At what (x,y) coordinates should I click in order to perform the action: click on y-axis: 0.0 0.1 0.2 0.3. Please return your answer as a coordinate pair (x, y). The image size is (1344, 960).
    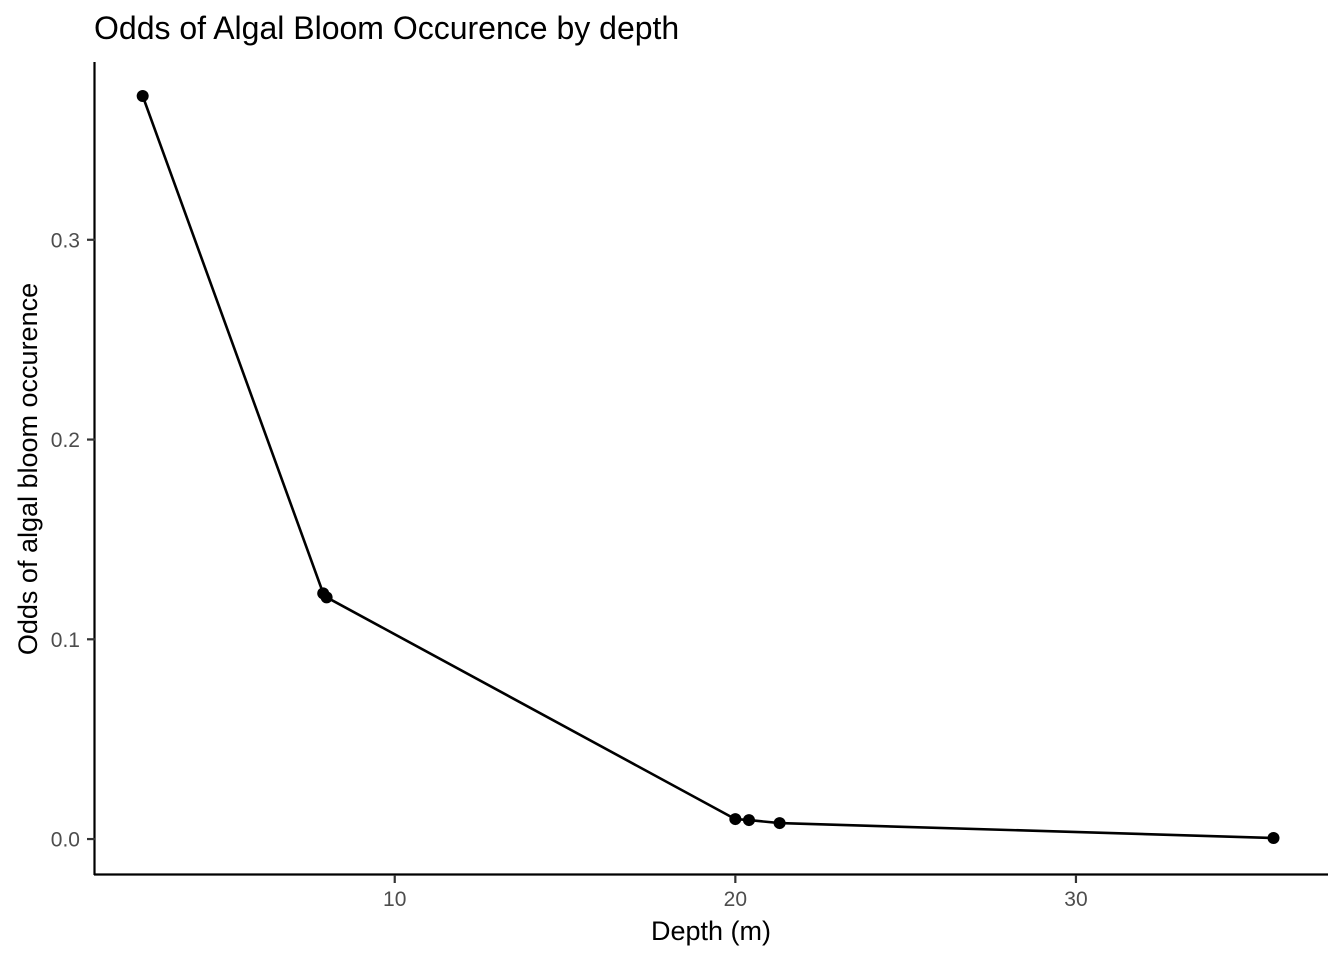
    Looking at the image, I should click on (73, 468).